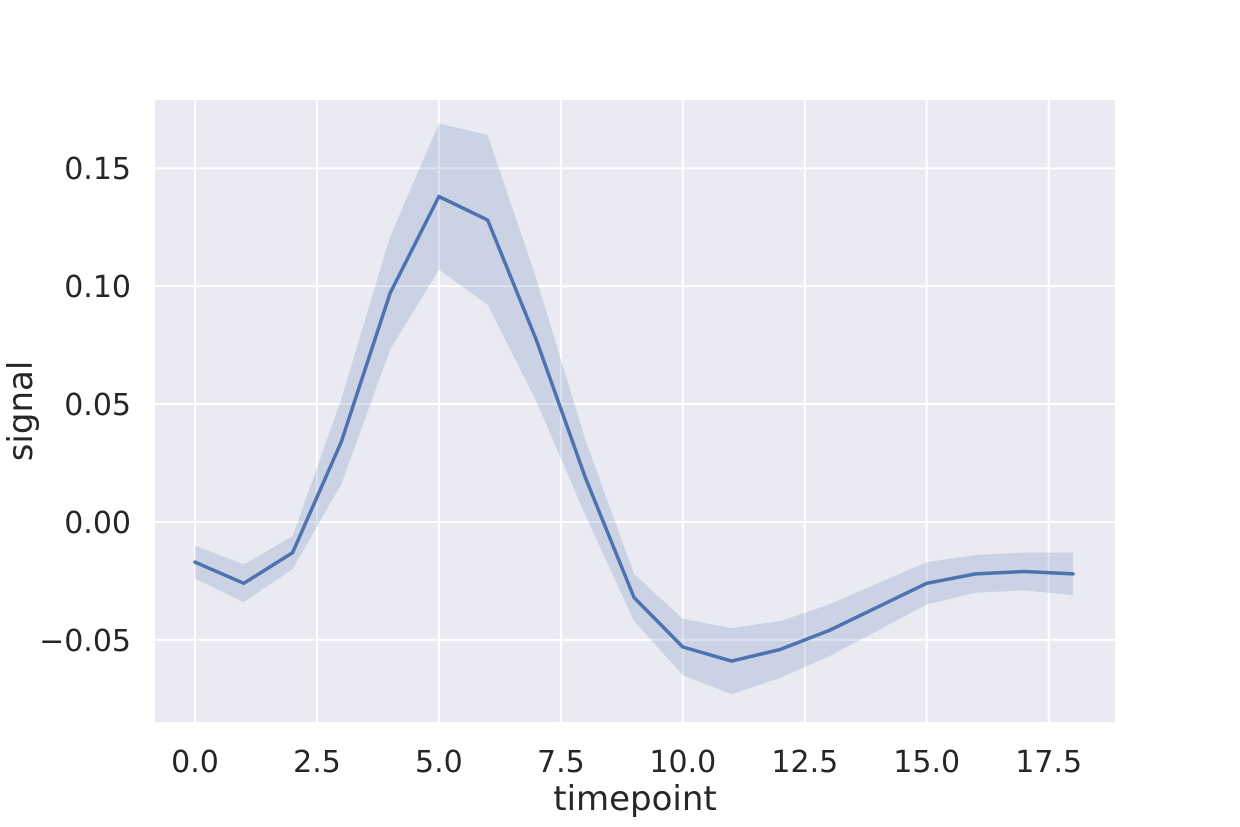 This screenshot has width=1240, height=827. Describe the element at coordinates (926, 762) in the screenshot. I see `x-tick-label: 15.0` at that location.